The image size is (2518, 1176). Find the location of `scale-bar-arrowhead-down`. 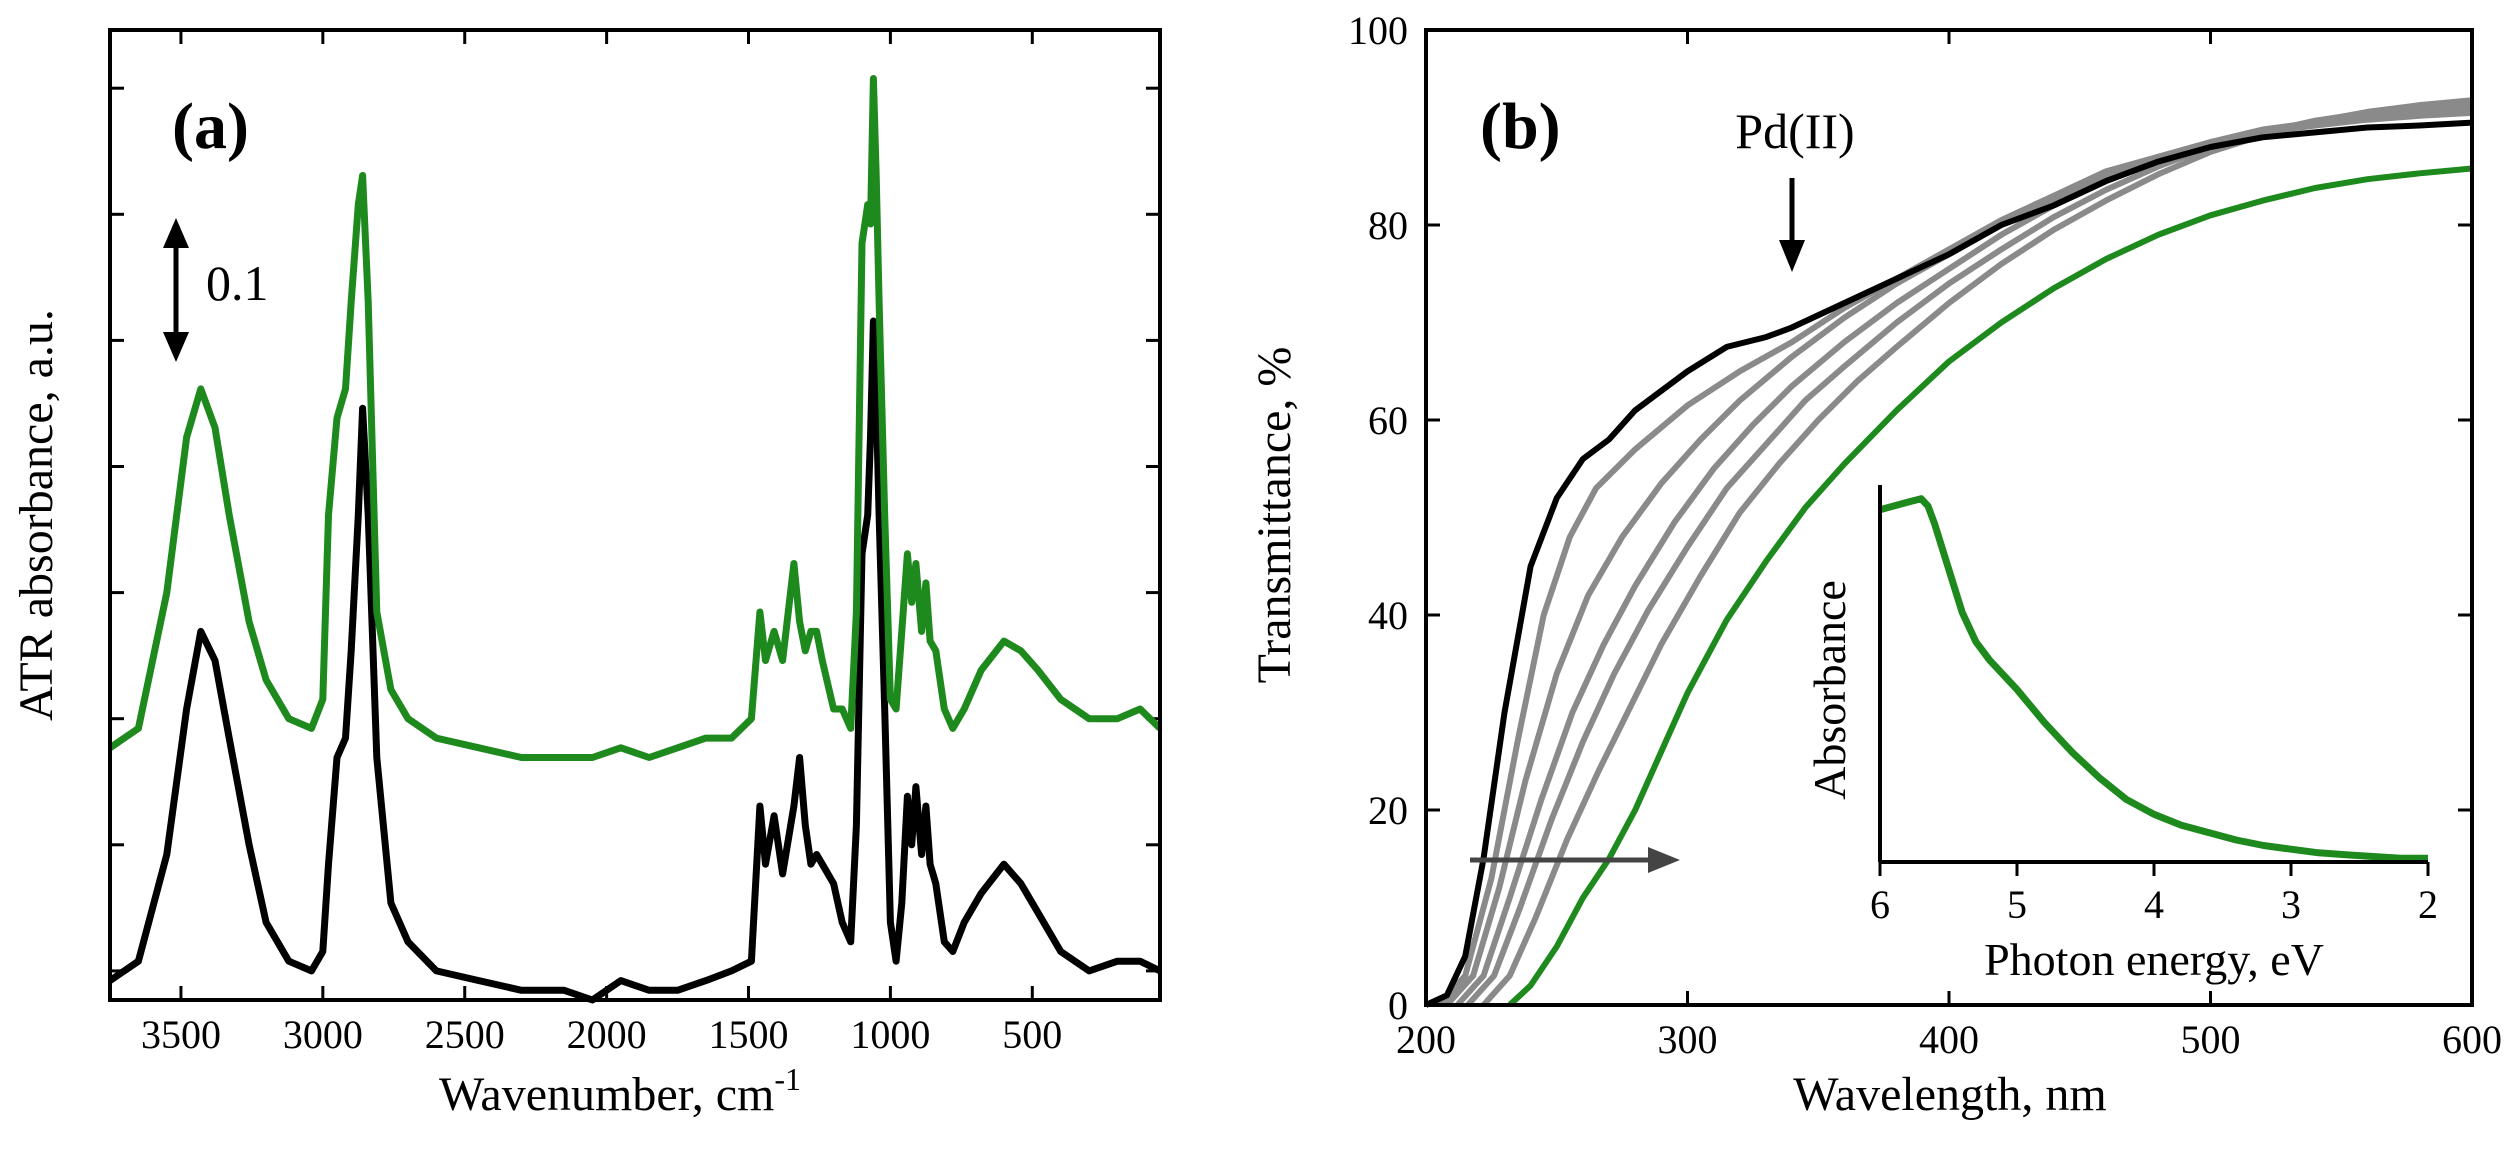

scale-bar-arrowhead-down is located at coordinates (176, 347).